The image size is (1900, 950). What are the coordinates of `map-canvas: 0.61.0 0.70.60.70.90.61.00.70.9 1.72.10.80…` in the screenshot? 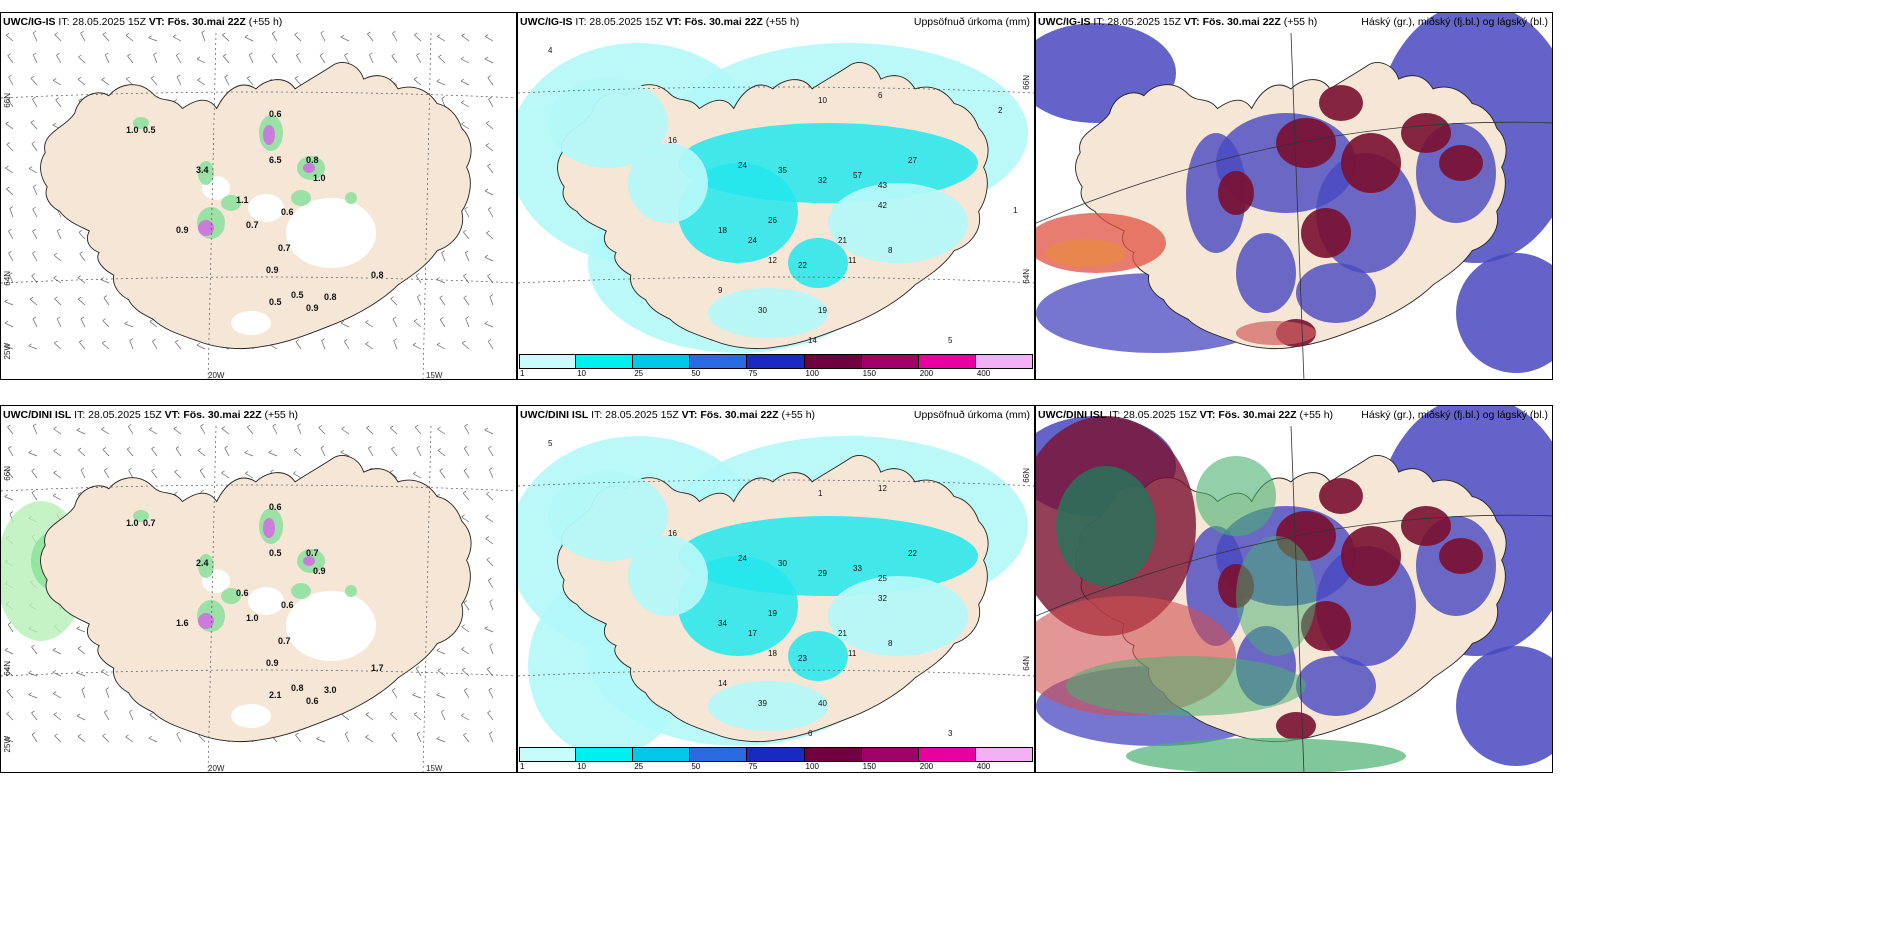 It's located at (258, 597).